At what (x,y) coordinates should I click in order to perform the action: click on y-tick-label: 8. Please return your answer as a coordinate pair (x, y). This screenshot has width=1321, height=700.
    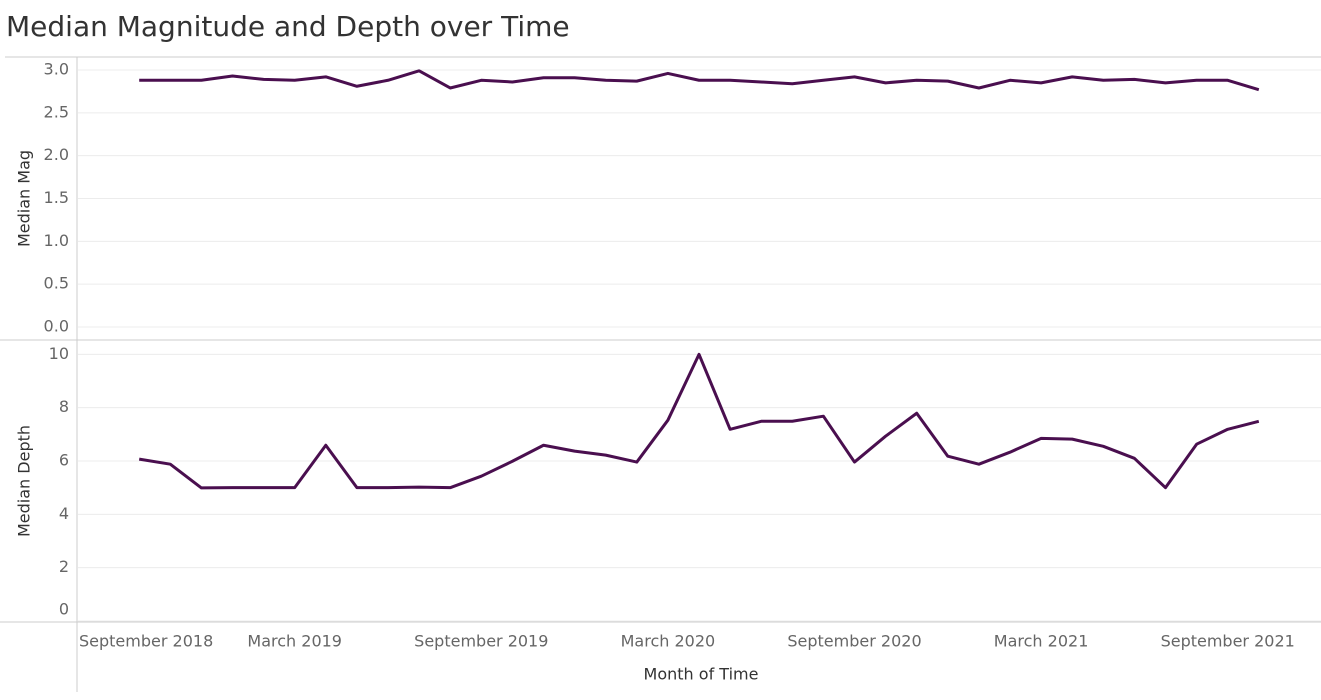
    Looking at the image, I should click on (64, 406).